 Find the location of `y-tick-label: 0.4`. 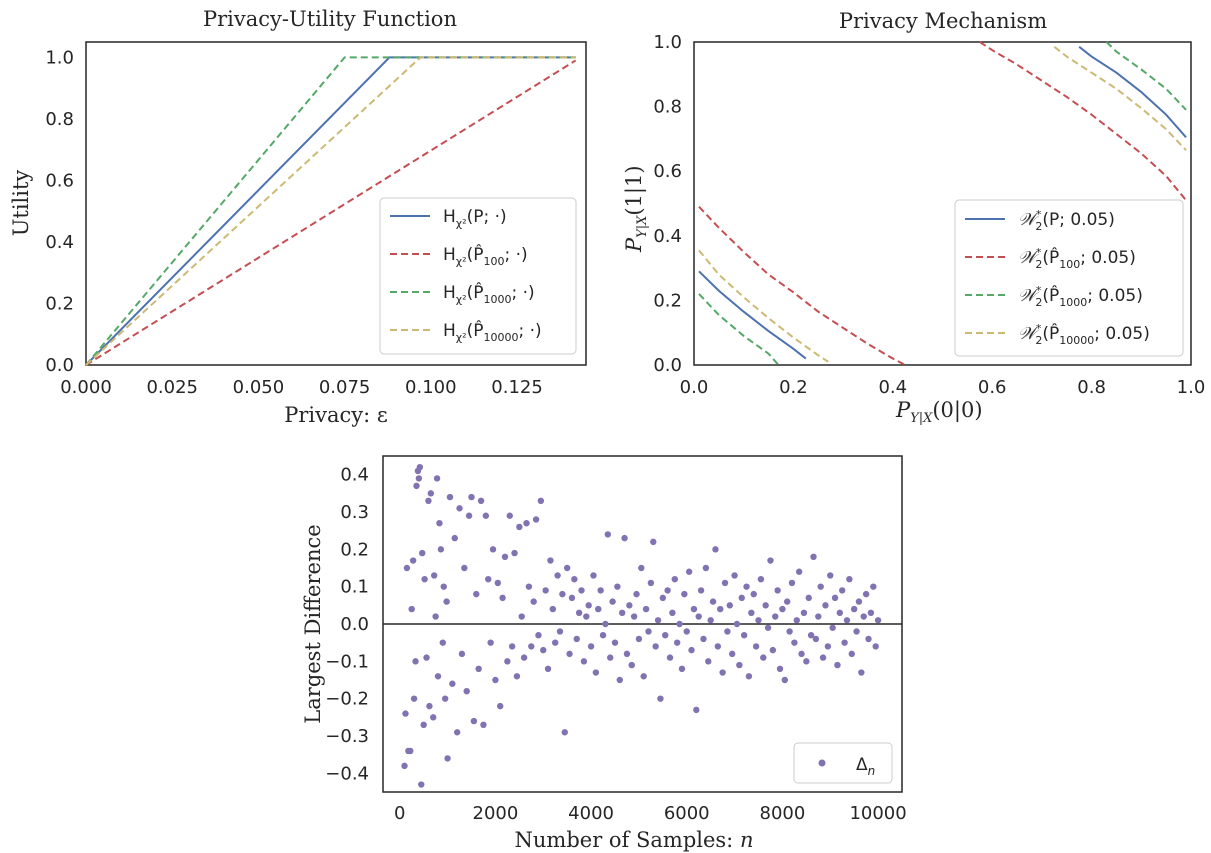

y-tick-label: 0.4 is located at coordinates (59, 242).